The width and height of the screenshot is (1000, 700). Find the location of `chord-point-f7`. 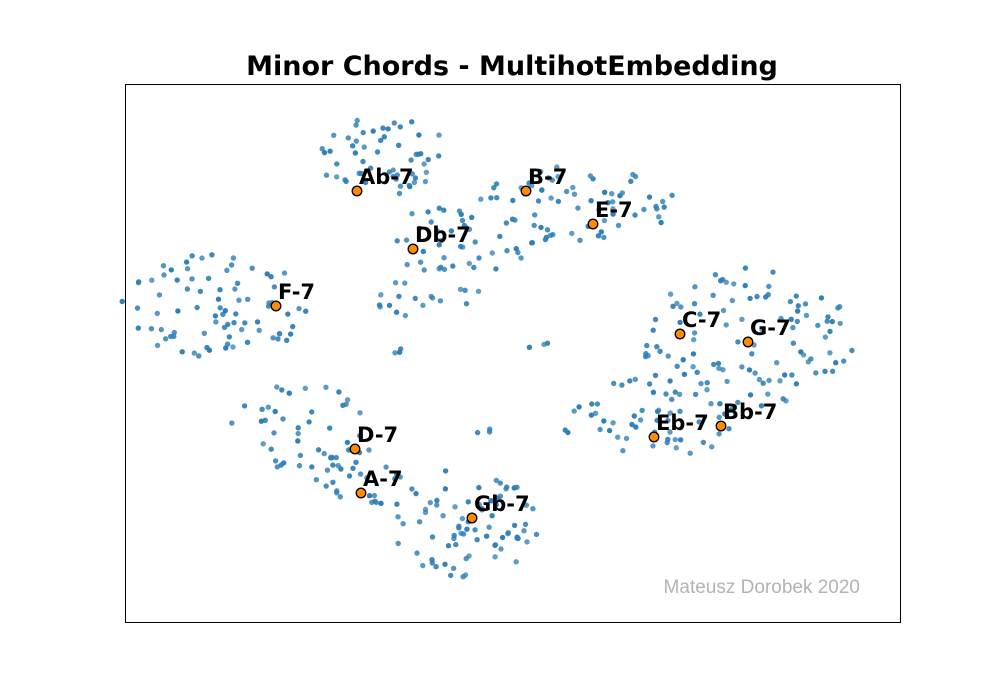

chord-point-f7 is located at coordinates (276, 306).